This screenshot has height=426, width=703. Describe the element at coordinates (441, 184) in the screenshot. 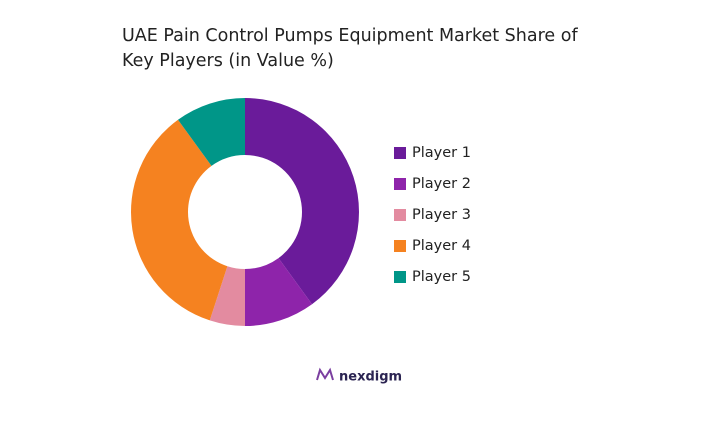

I see `legend-label: Player 2` at that location.